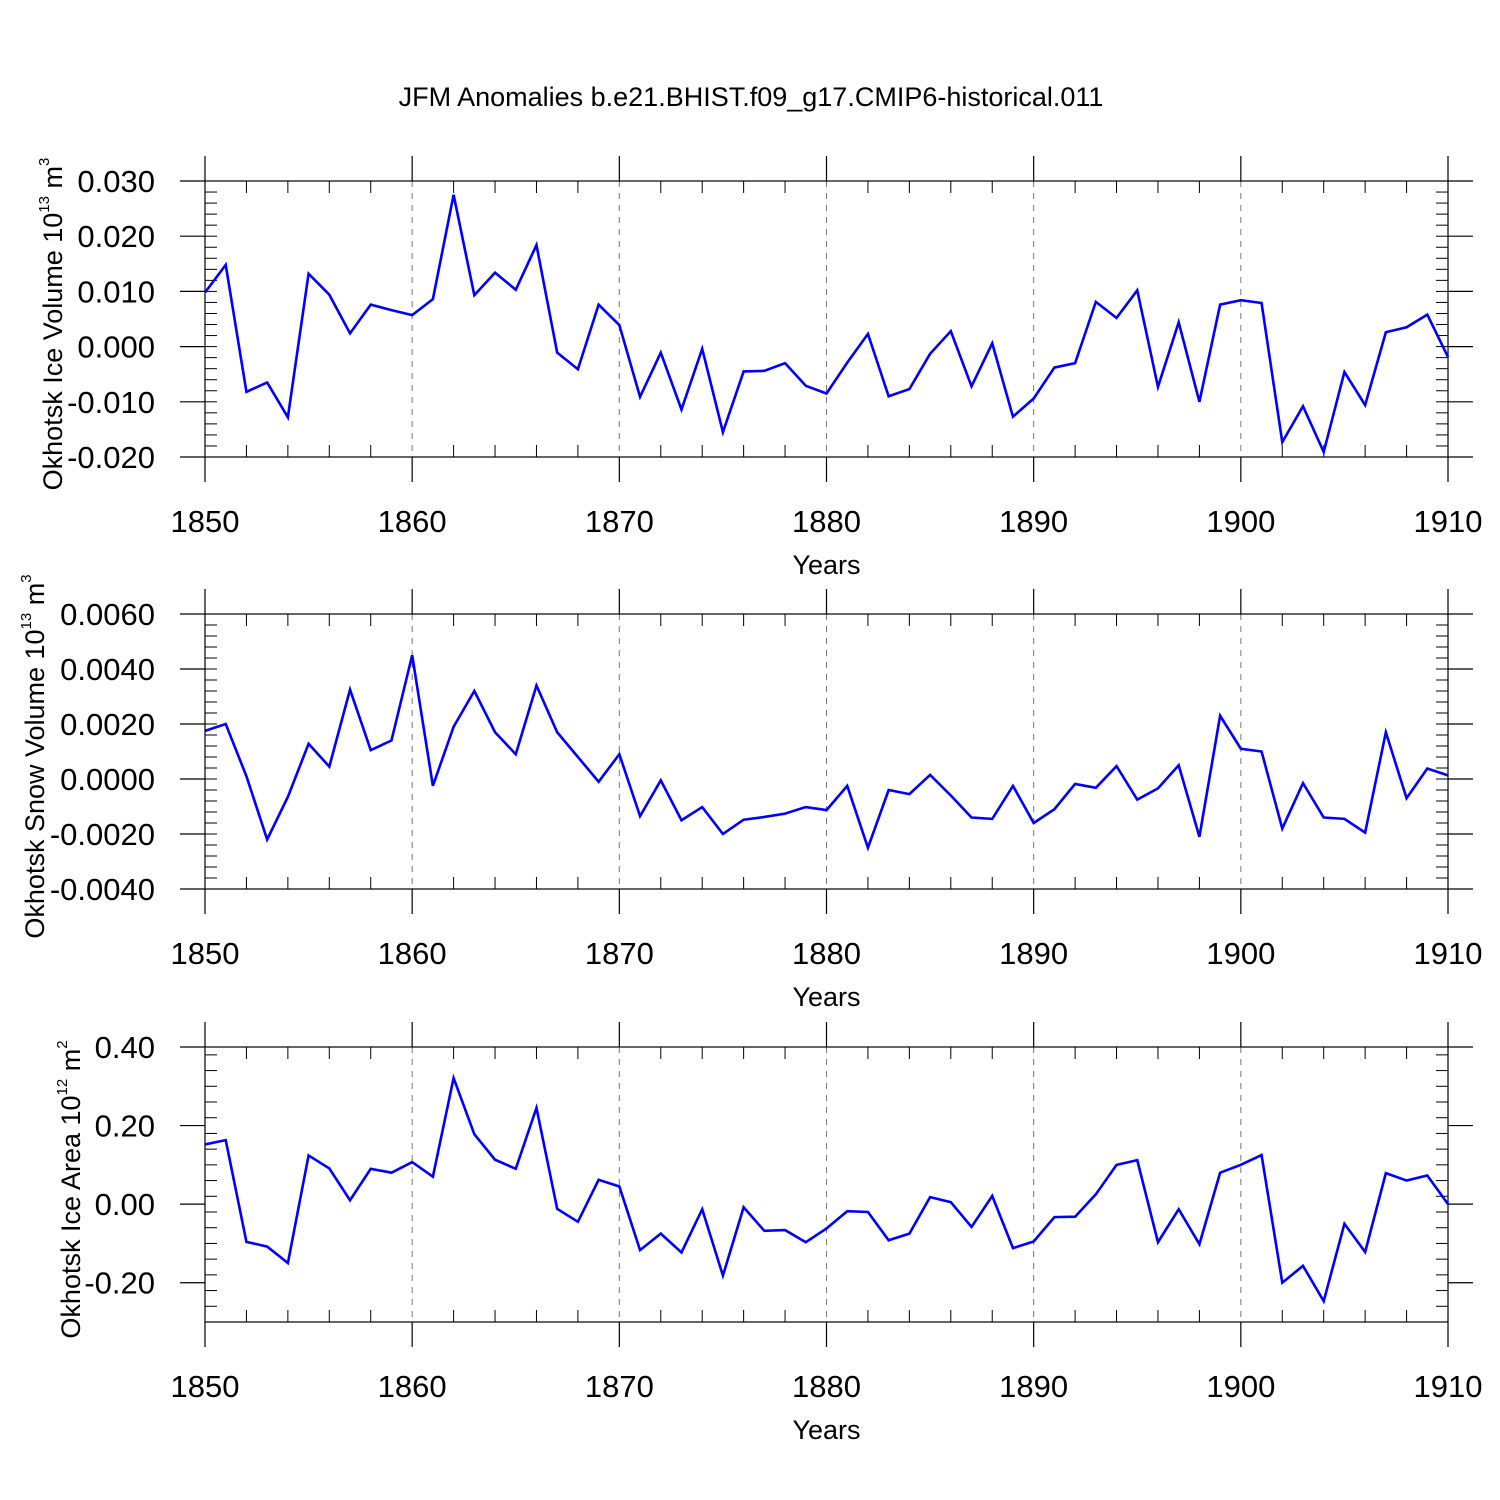 The height and width of the screenshot is (1500, 1500). I want to click on y-axis-title: Okhotsk Ice Area 1012 m2, so click(70, 1189).